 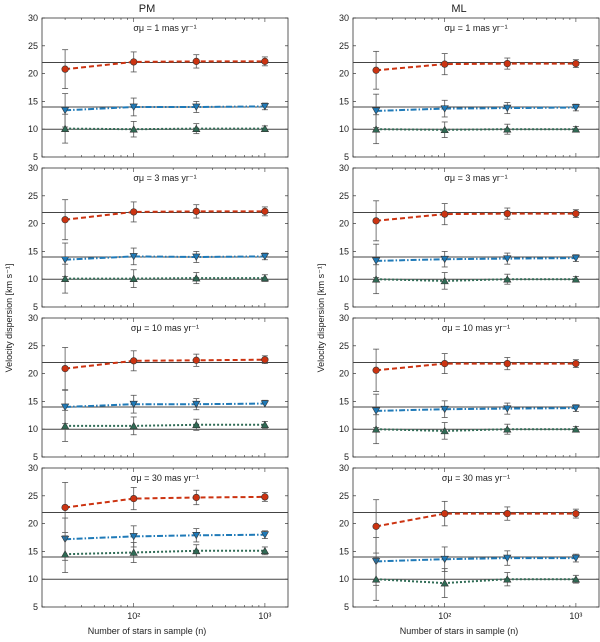 I want to click on panel-title: σμ = 10 mas yr⁻¹, so click(x=476, y=328).